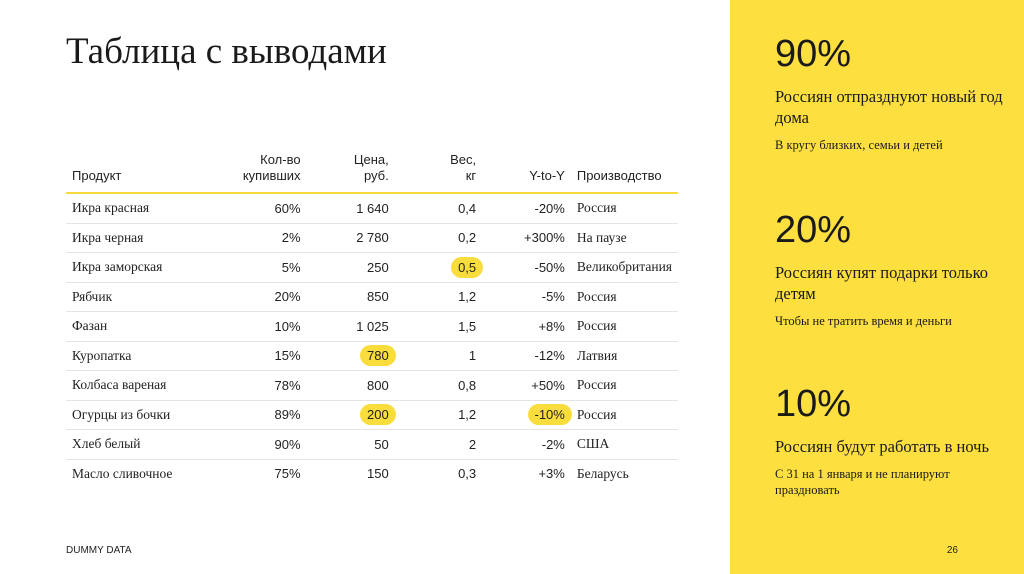  What do you see at coordinates (265, 385) in the screenshot?
I see `cell-share: 78%` at bounding box center [265, 385].